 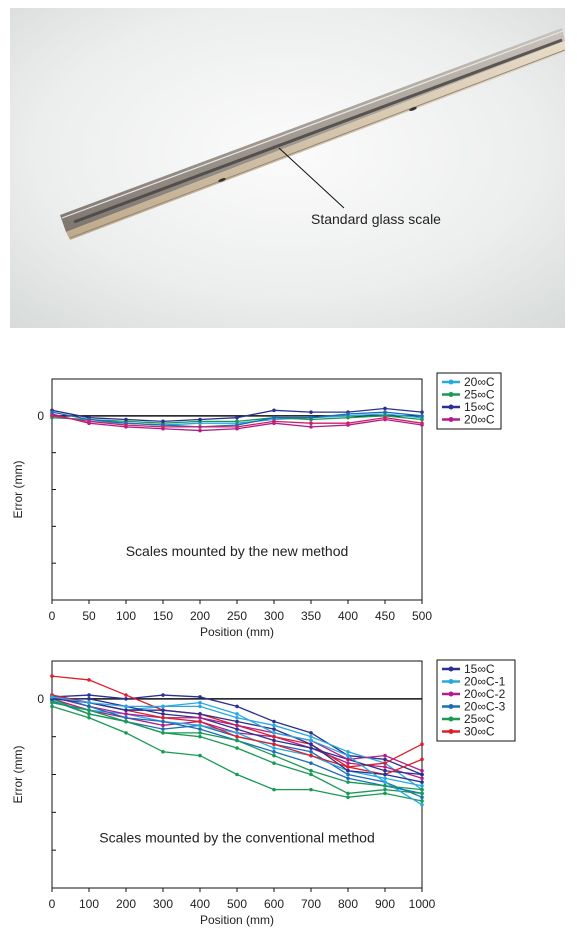 What do you see at coordinates (200, 616) in the screenshot?
I see `x-tick-label: 200` at bounding box center [200, 616].